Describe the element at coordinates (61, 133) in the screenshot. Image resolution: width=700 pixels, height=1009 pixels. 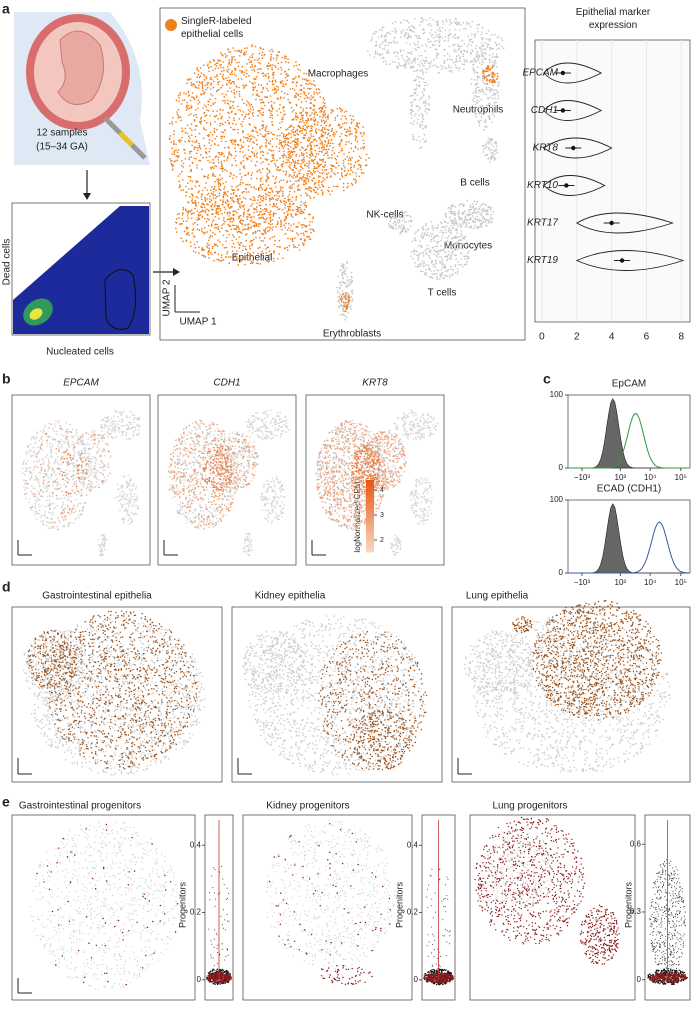
I see `sample-count: 12 samples` at that location.